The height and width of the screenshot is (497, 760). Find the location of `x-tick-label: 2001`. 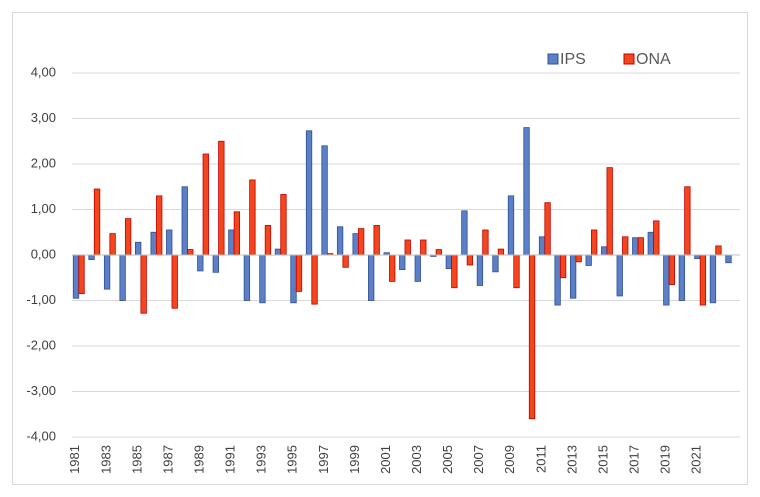

x-tick-label: 2001 is located at coordinates (385, 459).